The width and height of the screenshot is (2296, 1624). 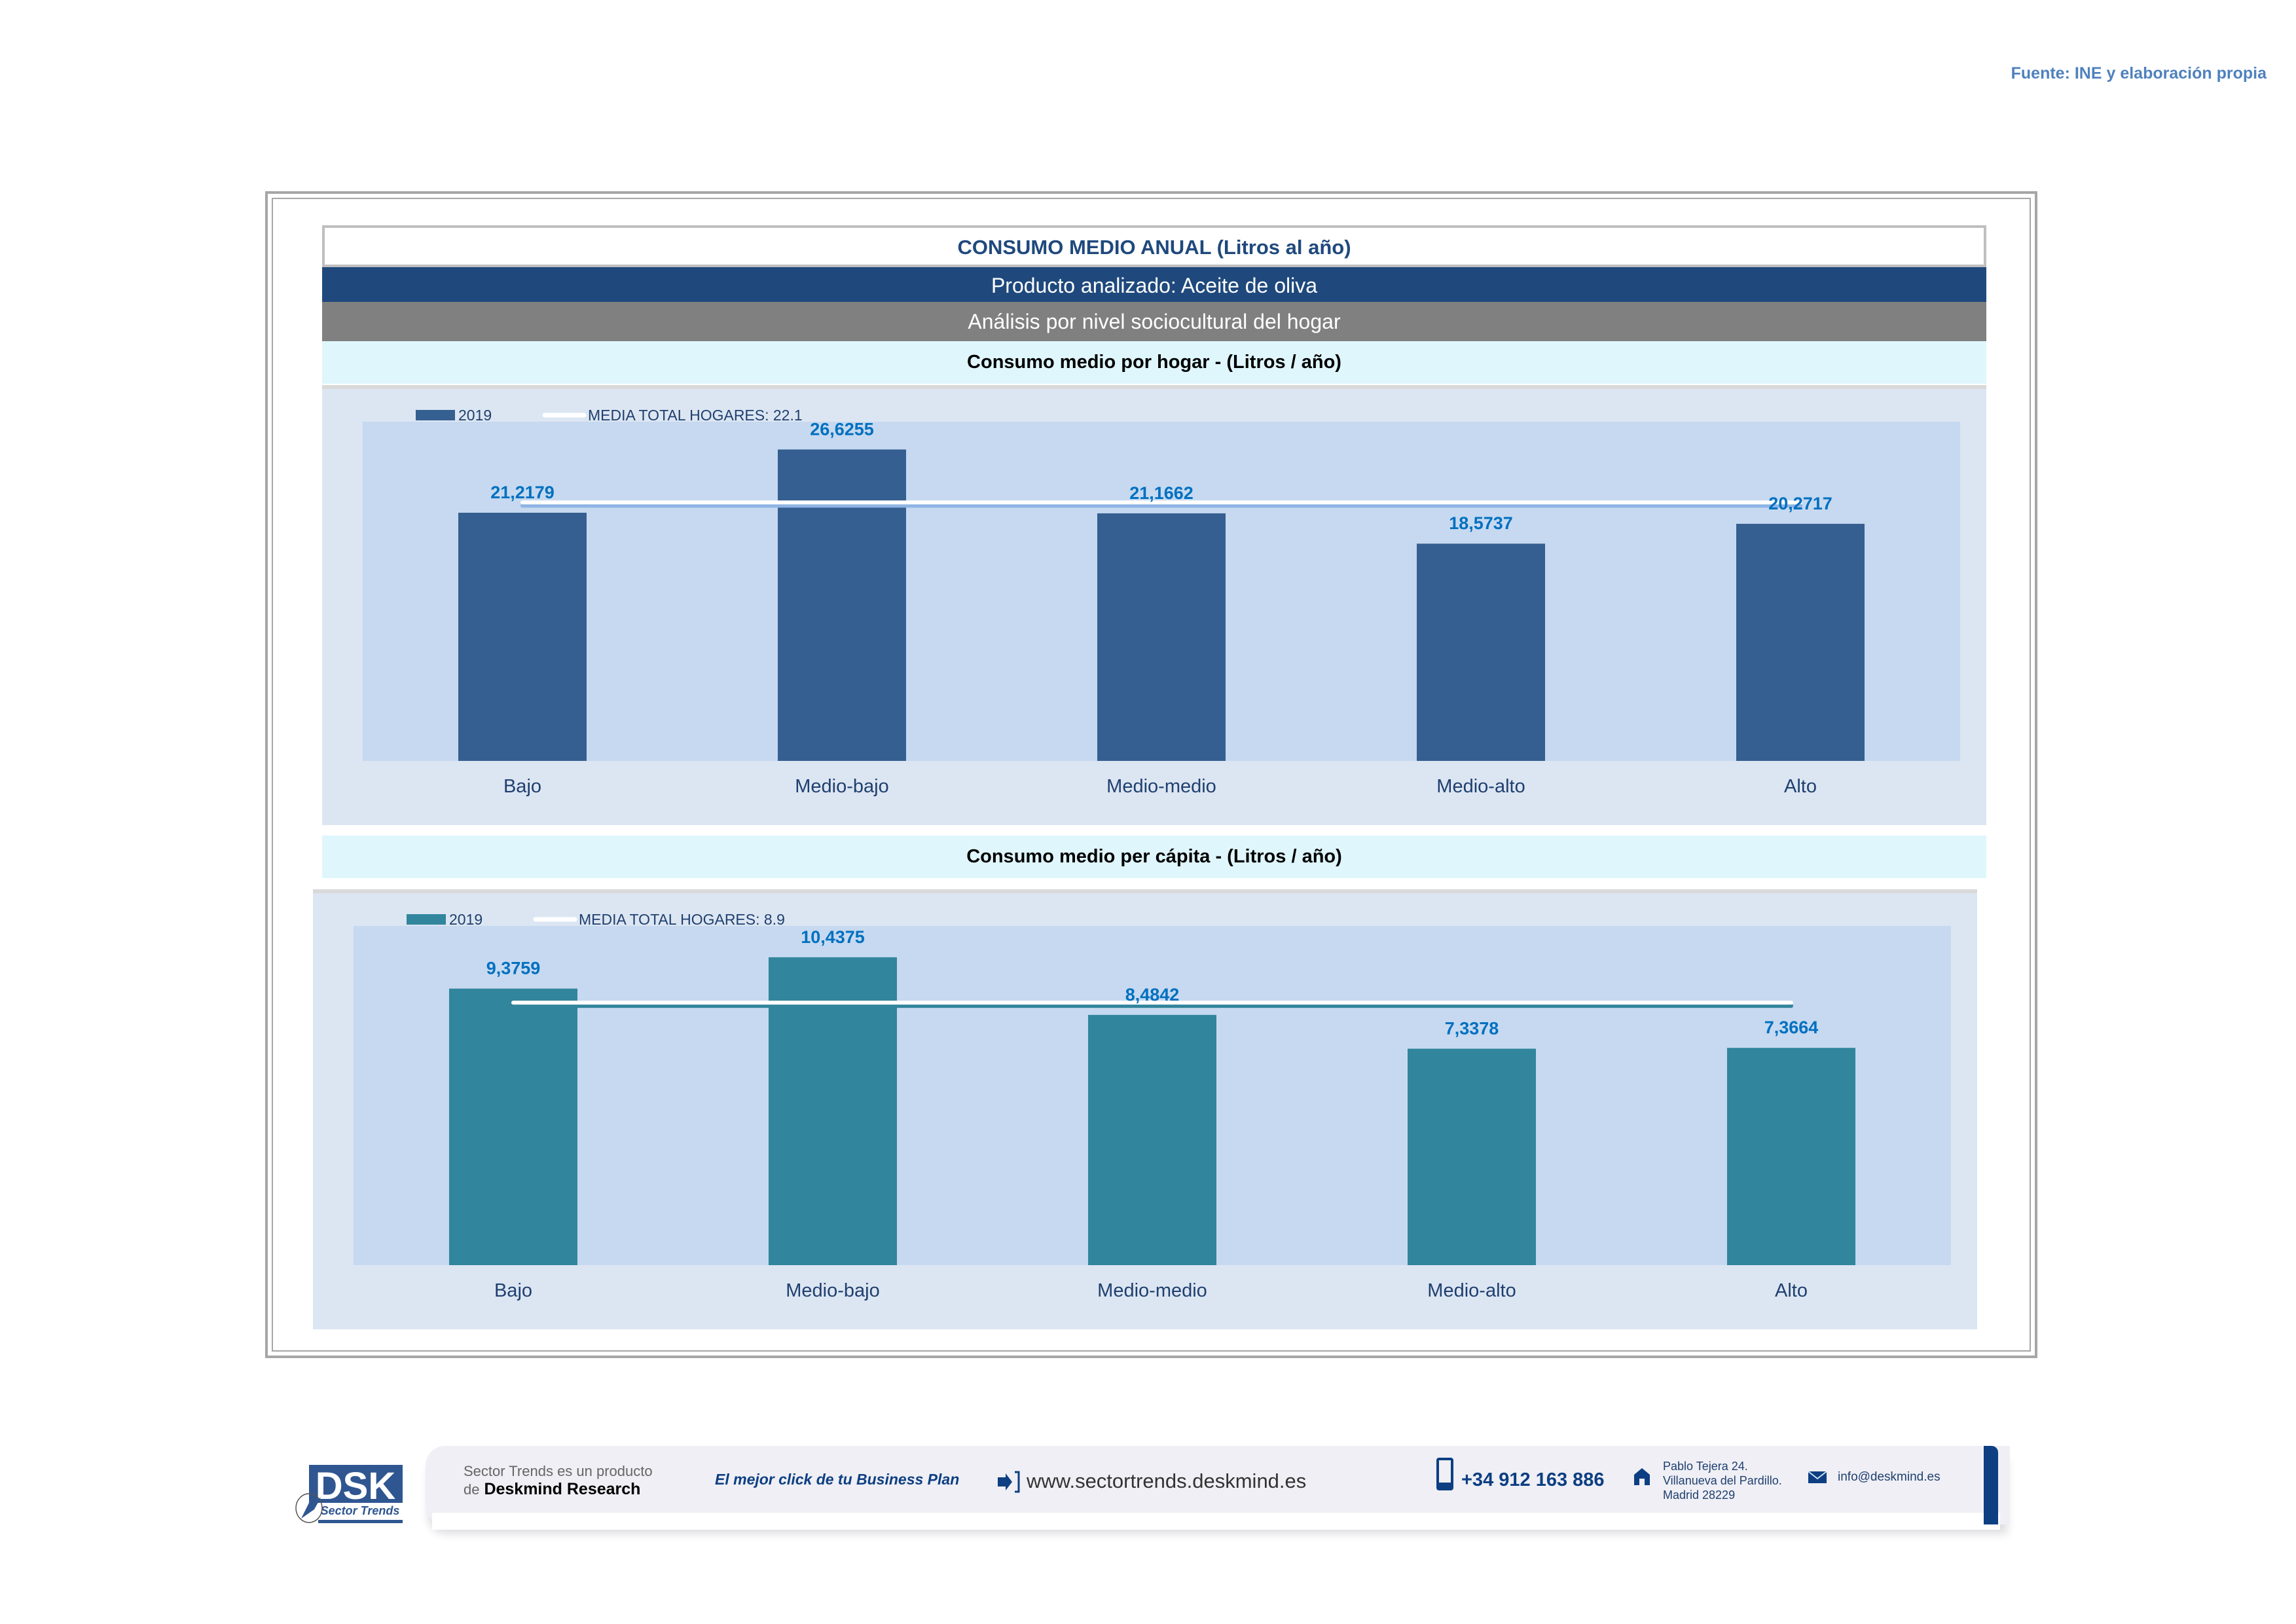 I want to click on legend-label-mean: MEDIA TOTAL HOGARES: 8.9, so click(x=682, y=919).